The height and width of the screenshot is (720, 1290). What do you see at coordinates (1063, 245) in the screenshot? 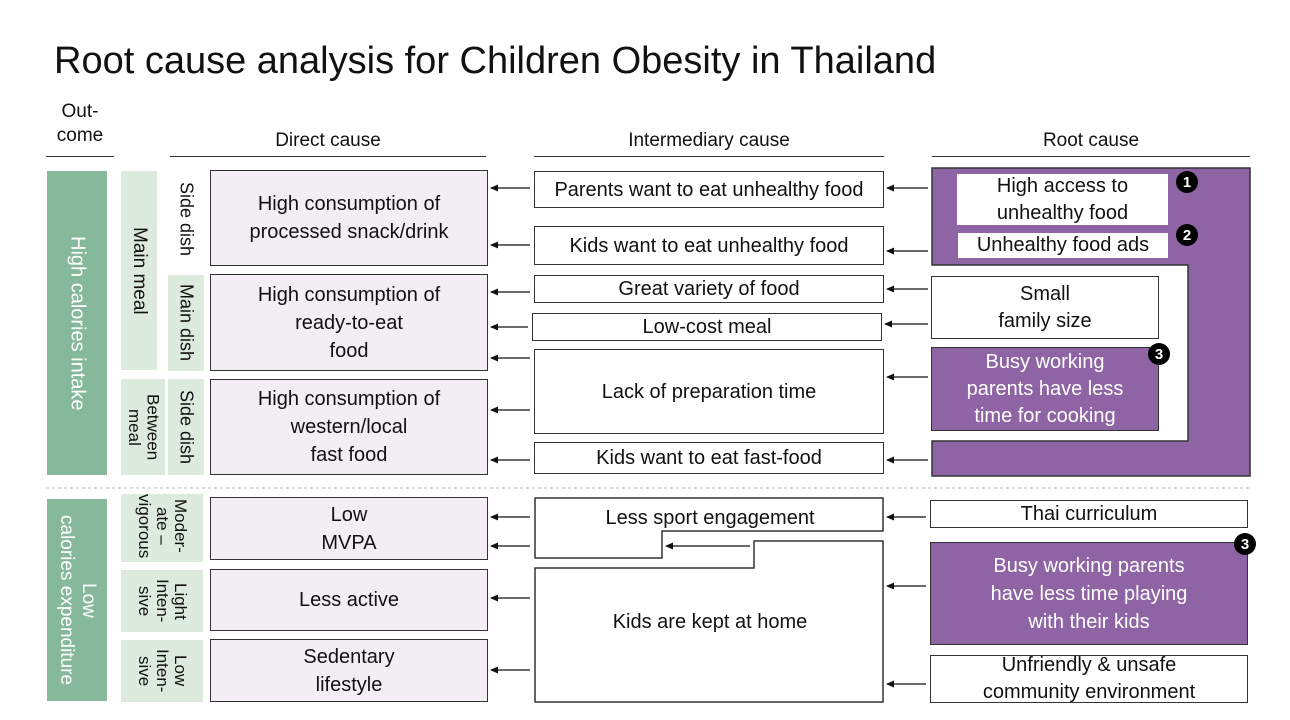
I see `root-food-ads: Unhealthy food ads` at bounding box center [1063, 245].